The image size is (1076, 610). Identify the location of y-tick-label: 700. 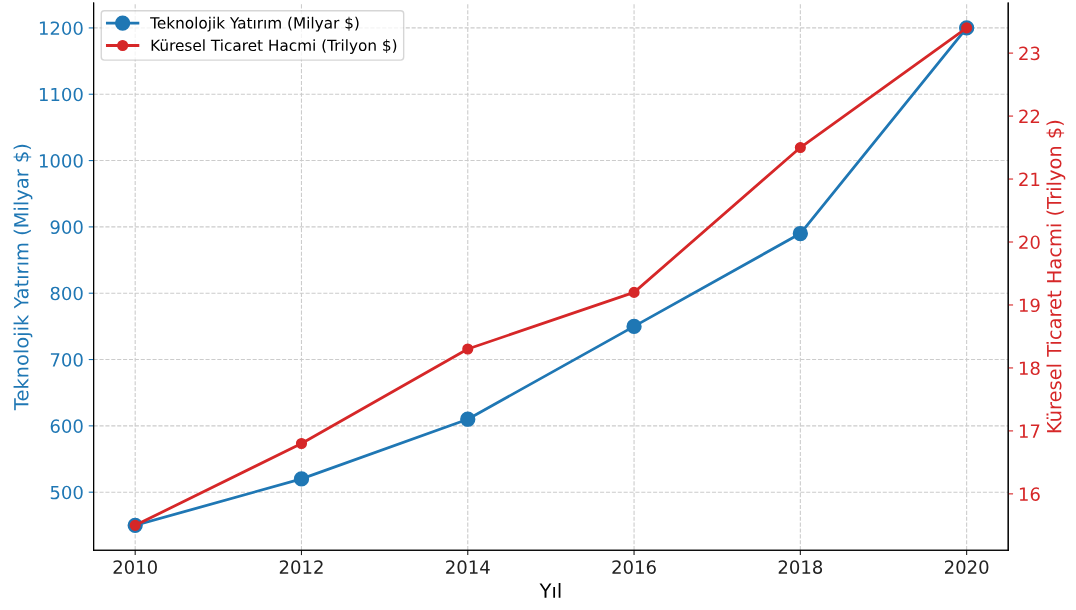
(66, 360).